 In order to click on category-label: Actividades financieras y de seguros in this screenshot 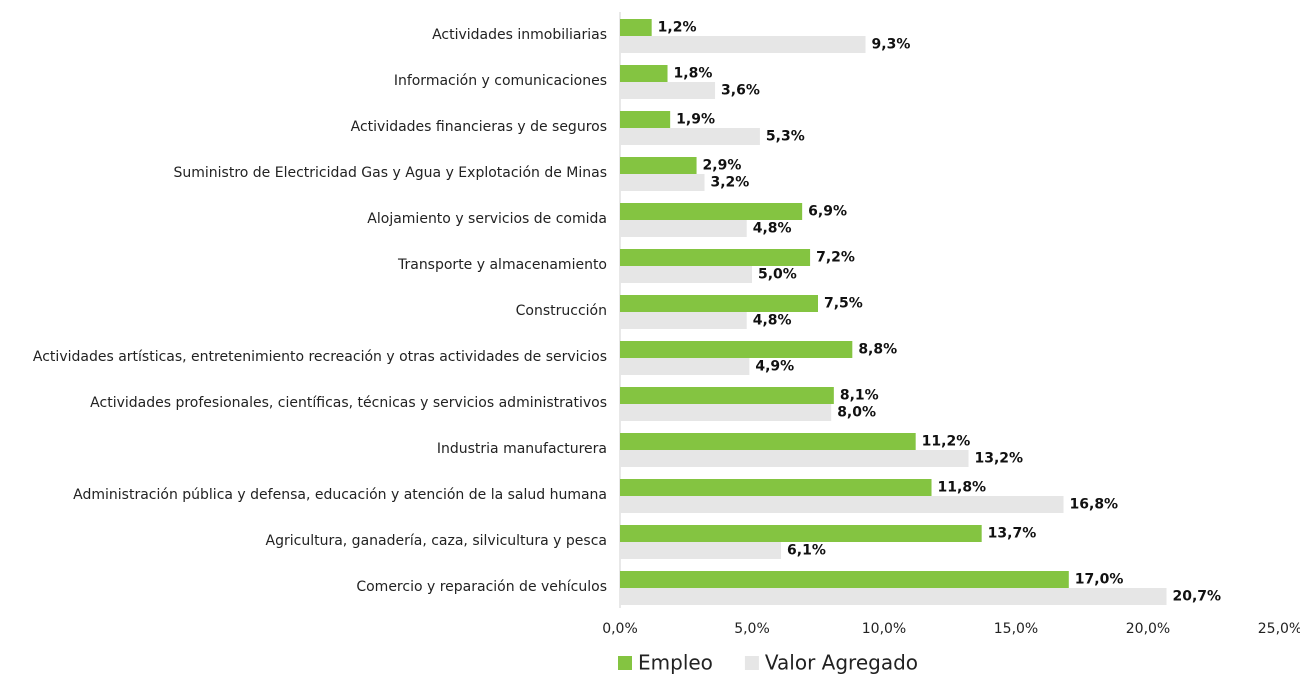, I will do `click(479, 127)`.